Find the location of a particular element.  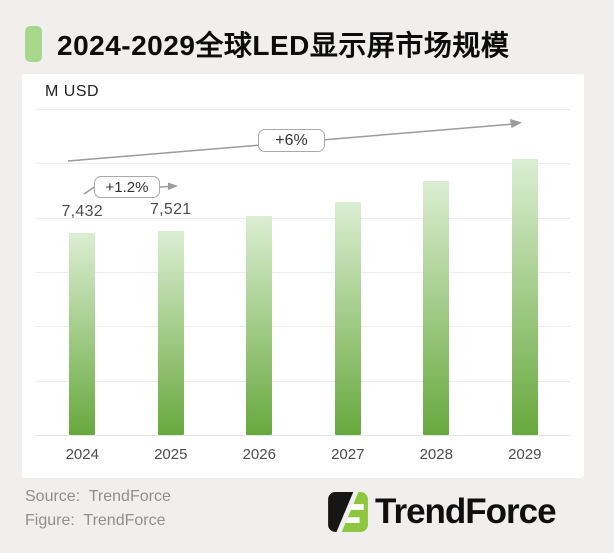

bar-2025 is located at coordinates (170, 333).